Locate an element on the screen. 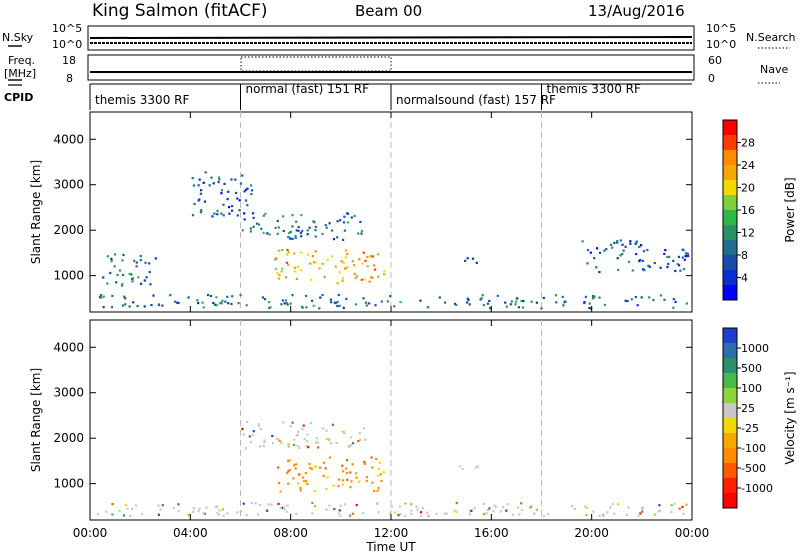  y-tick-label: 4000 is located at coordinates (68, 139).